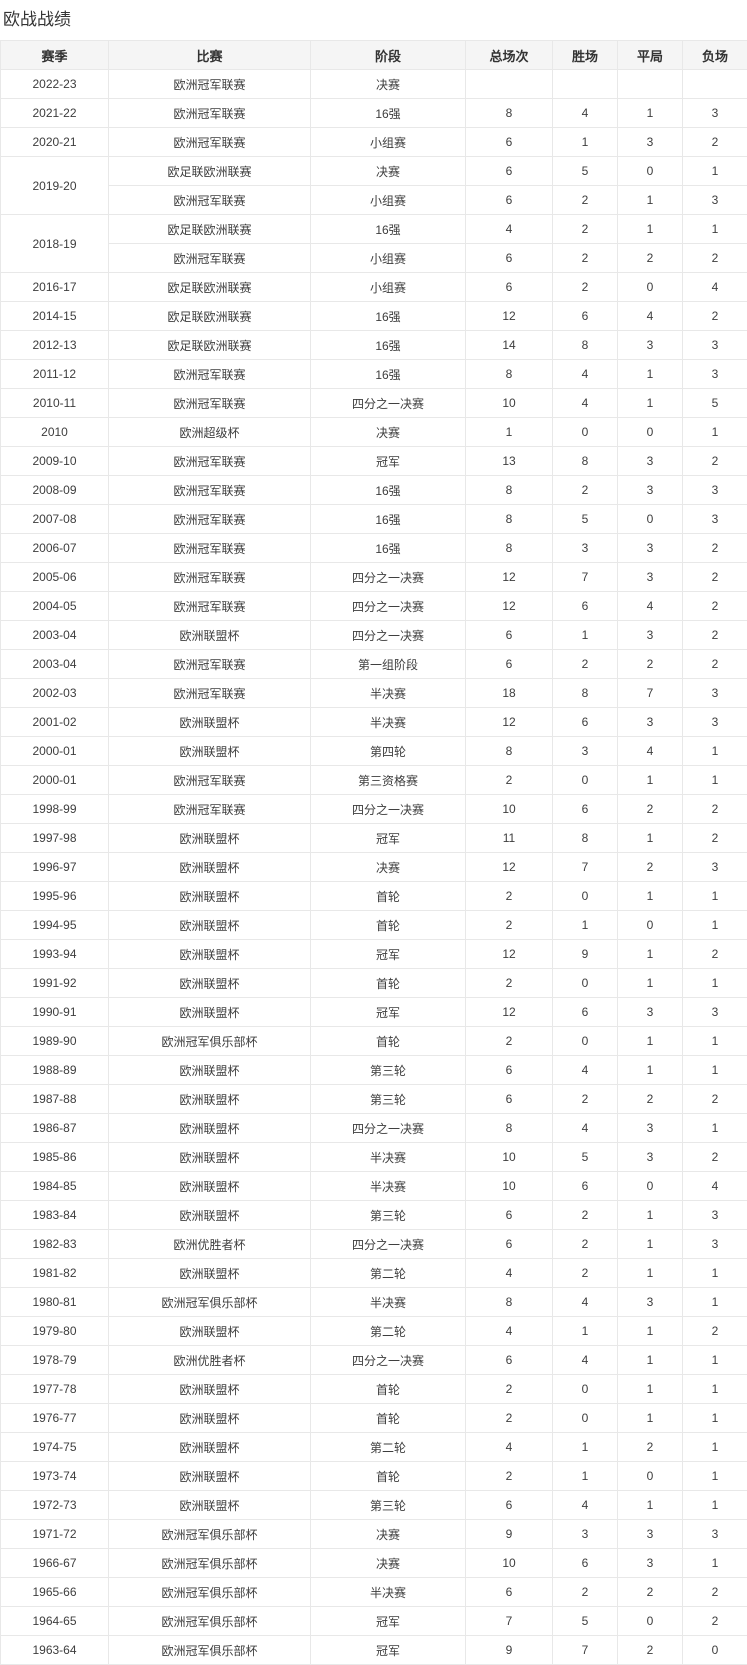  What do you see at coordinates (373, 20) in the screenshot?
I see `page-title: 欧战战绩` at bounding box center [373, 20].